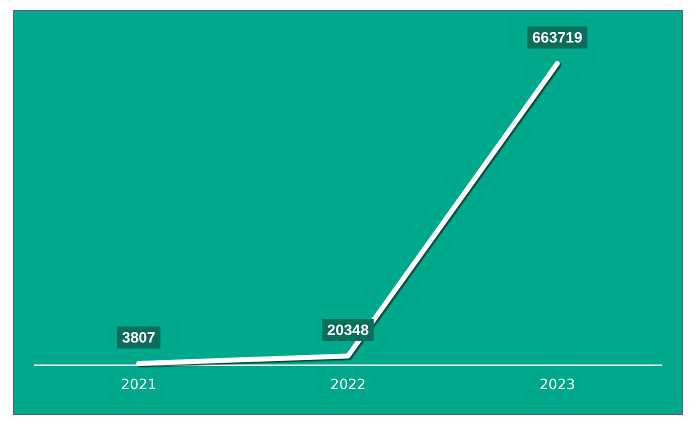  I want to click on data-label: 663719, so click(557, 38).